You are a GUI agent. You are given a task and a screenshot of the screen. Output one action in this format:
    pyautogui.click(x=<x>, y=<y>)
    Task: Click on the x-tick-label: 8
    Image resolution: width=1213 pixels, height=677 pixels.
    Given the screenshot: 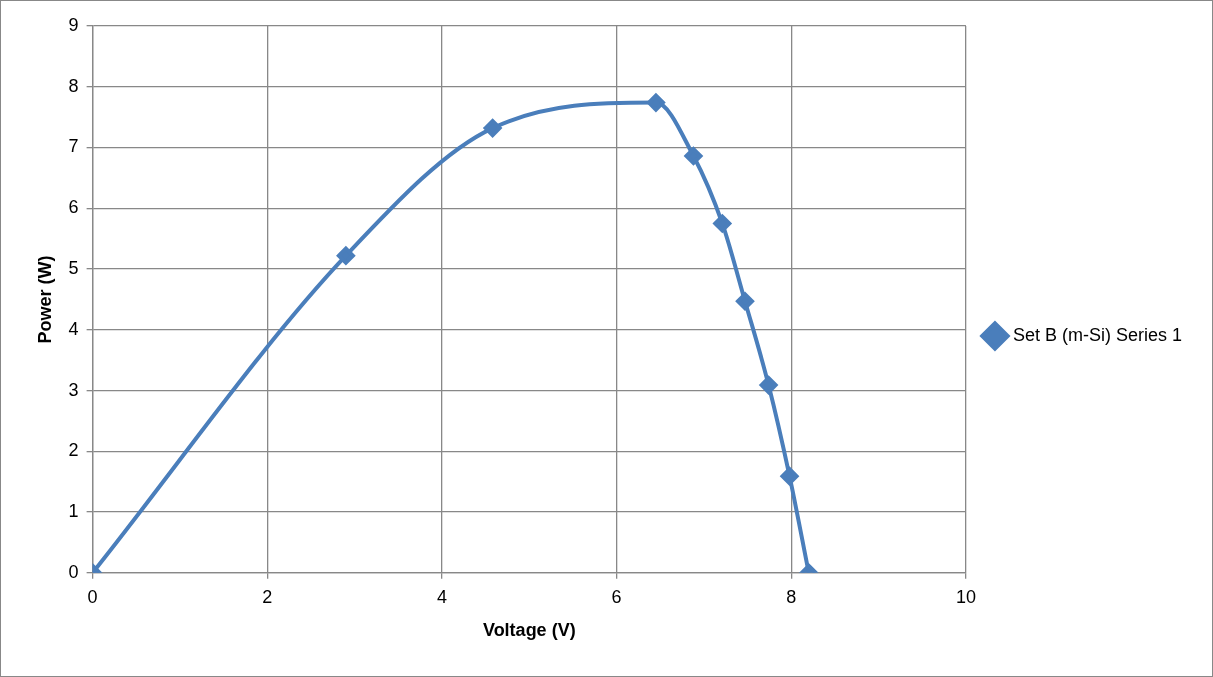 What is the action you would take?
    pyautogui.click(x=791, y=596)
    